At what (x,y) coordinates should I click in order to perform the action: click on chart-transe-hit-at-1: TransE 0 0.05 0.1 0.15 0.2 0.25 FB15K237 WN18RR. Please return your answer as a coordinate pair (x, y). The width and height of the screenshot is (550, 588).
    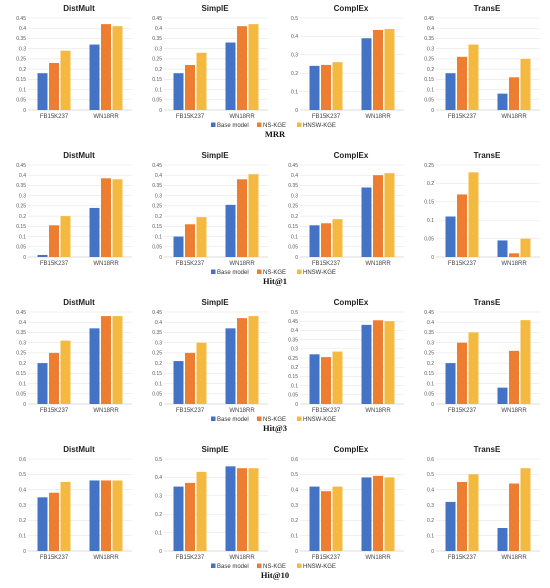
    Looking at the image, I should click on (482, 209).